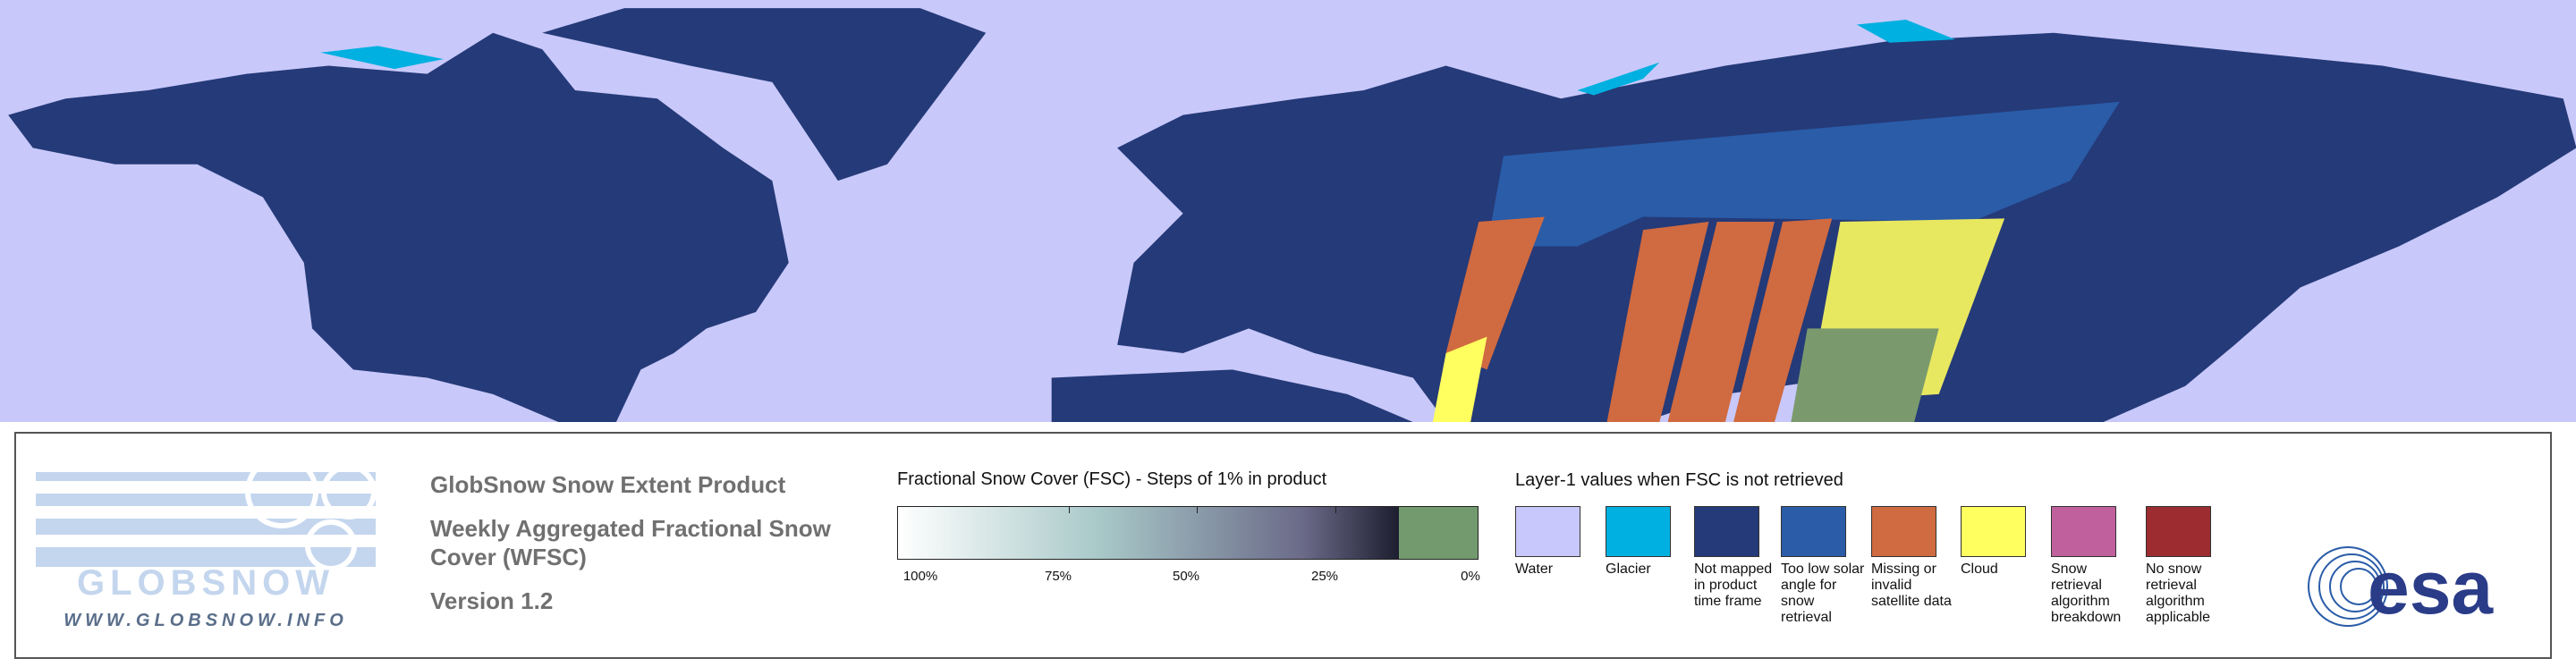 This screenshot has width=2576, height=667. I want to click on fsc-tick-label: 25%, so click(1324, 576).